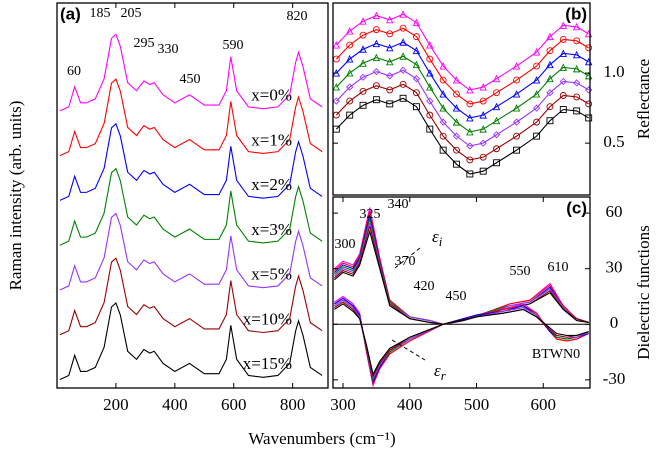 The width and height of the screenshot is (661, 454). I want to click on annotation: 420, so click(424, 286).